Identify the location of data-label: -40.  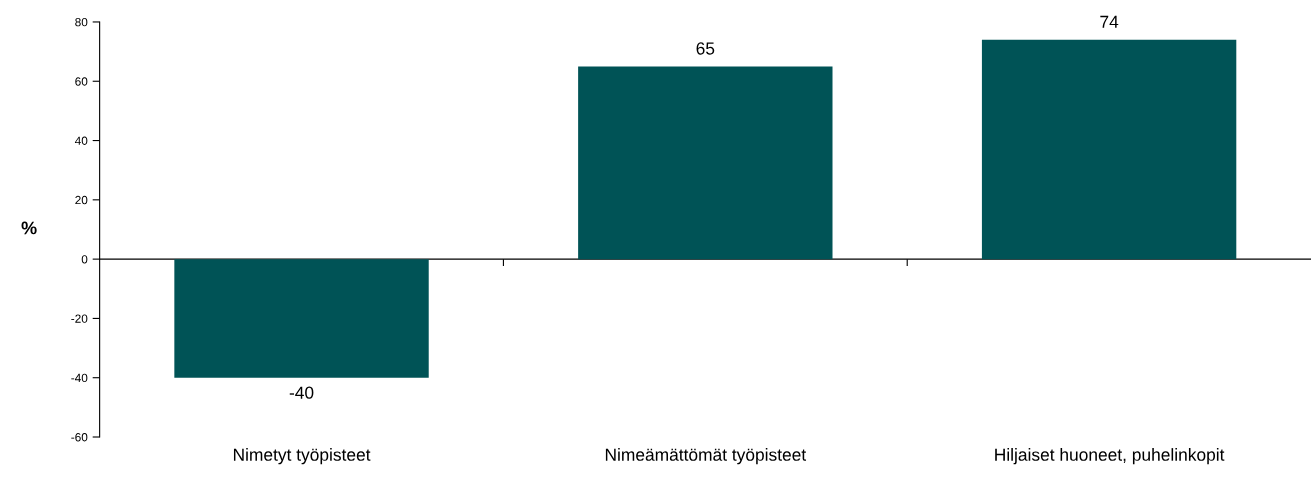
(301, 392).